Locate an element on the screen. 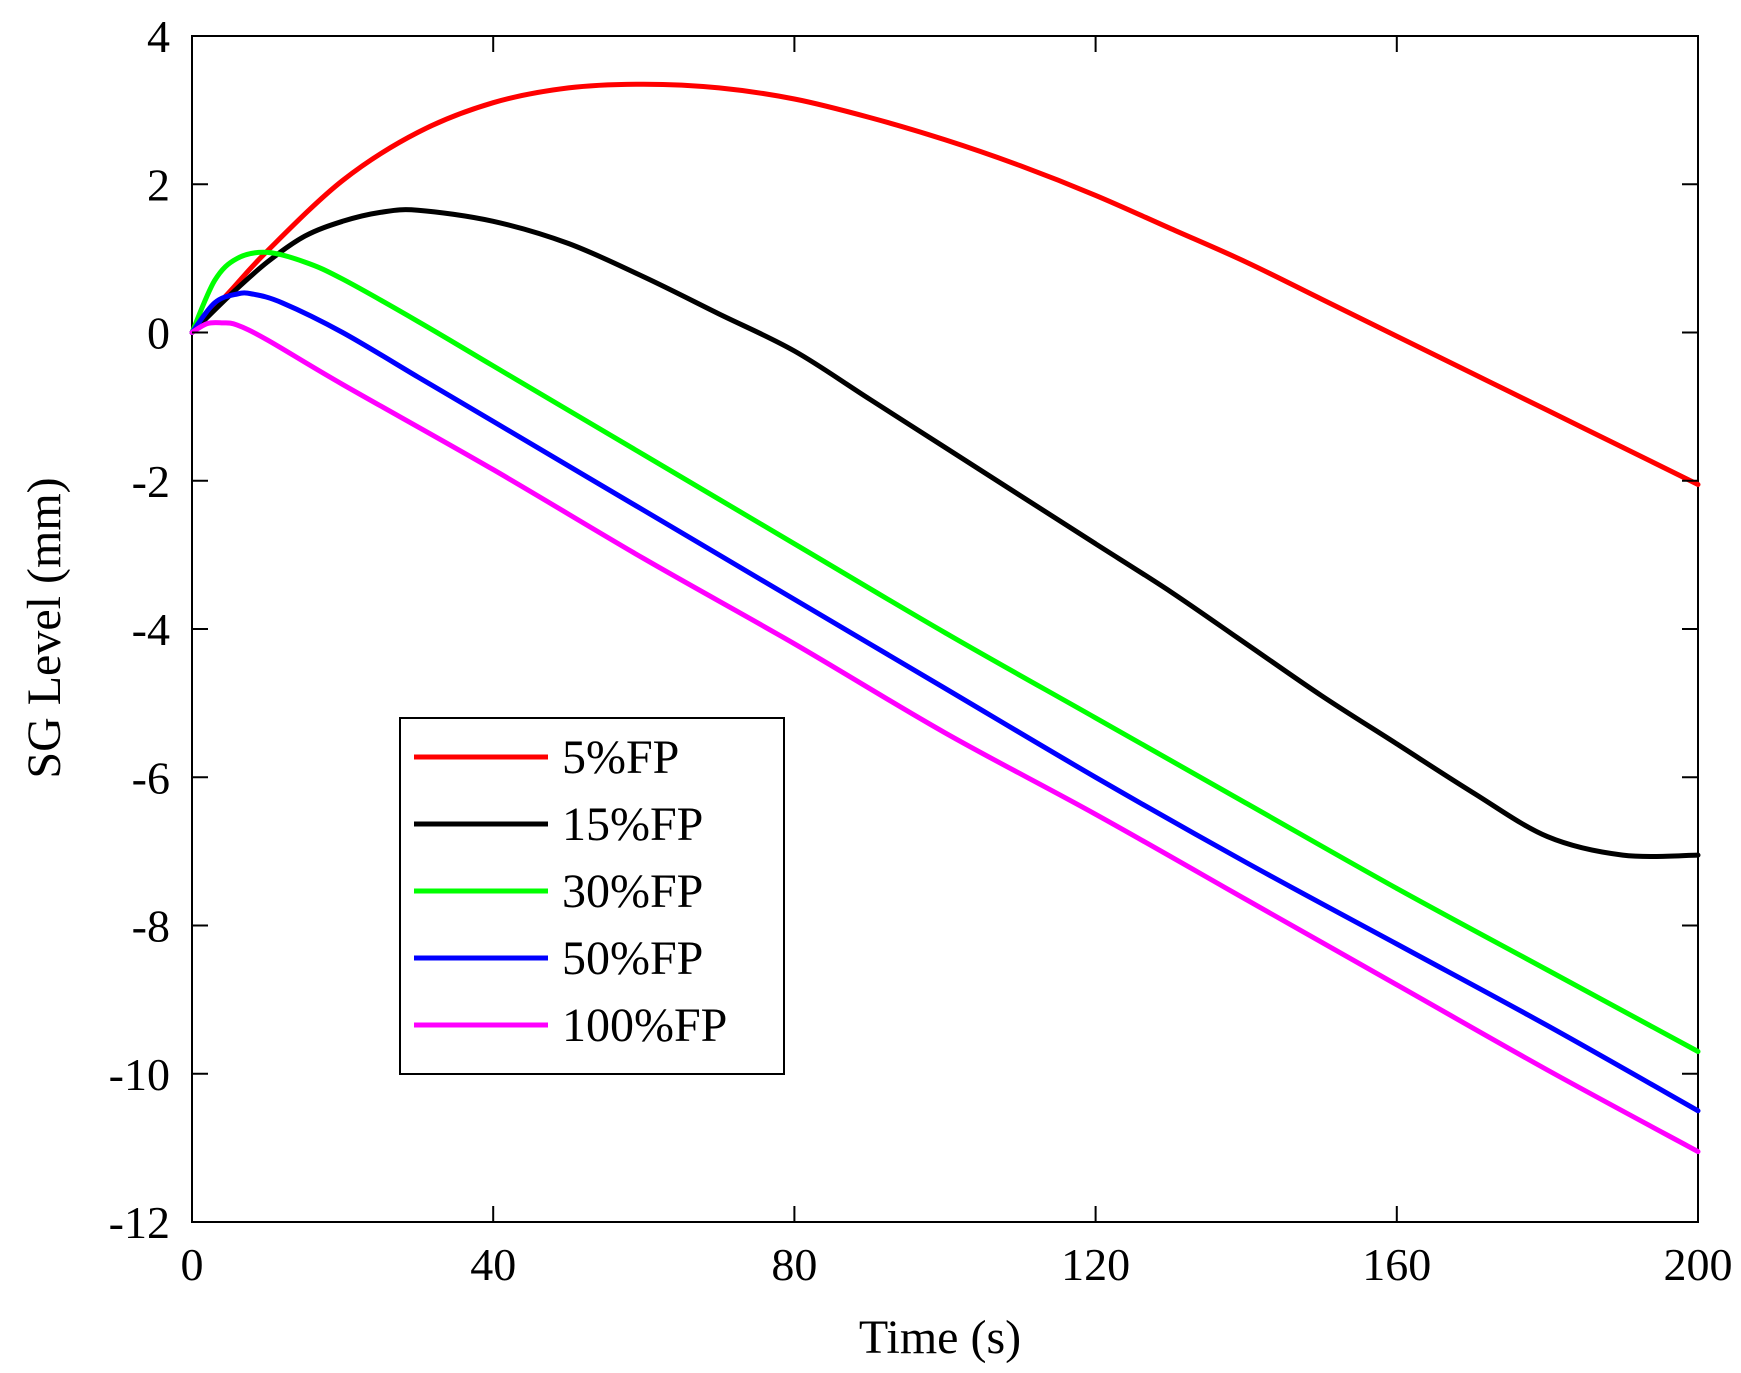  x-tick-label: 40 is located at coordinates (493, 1264).